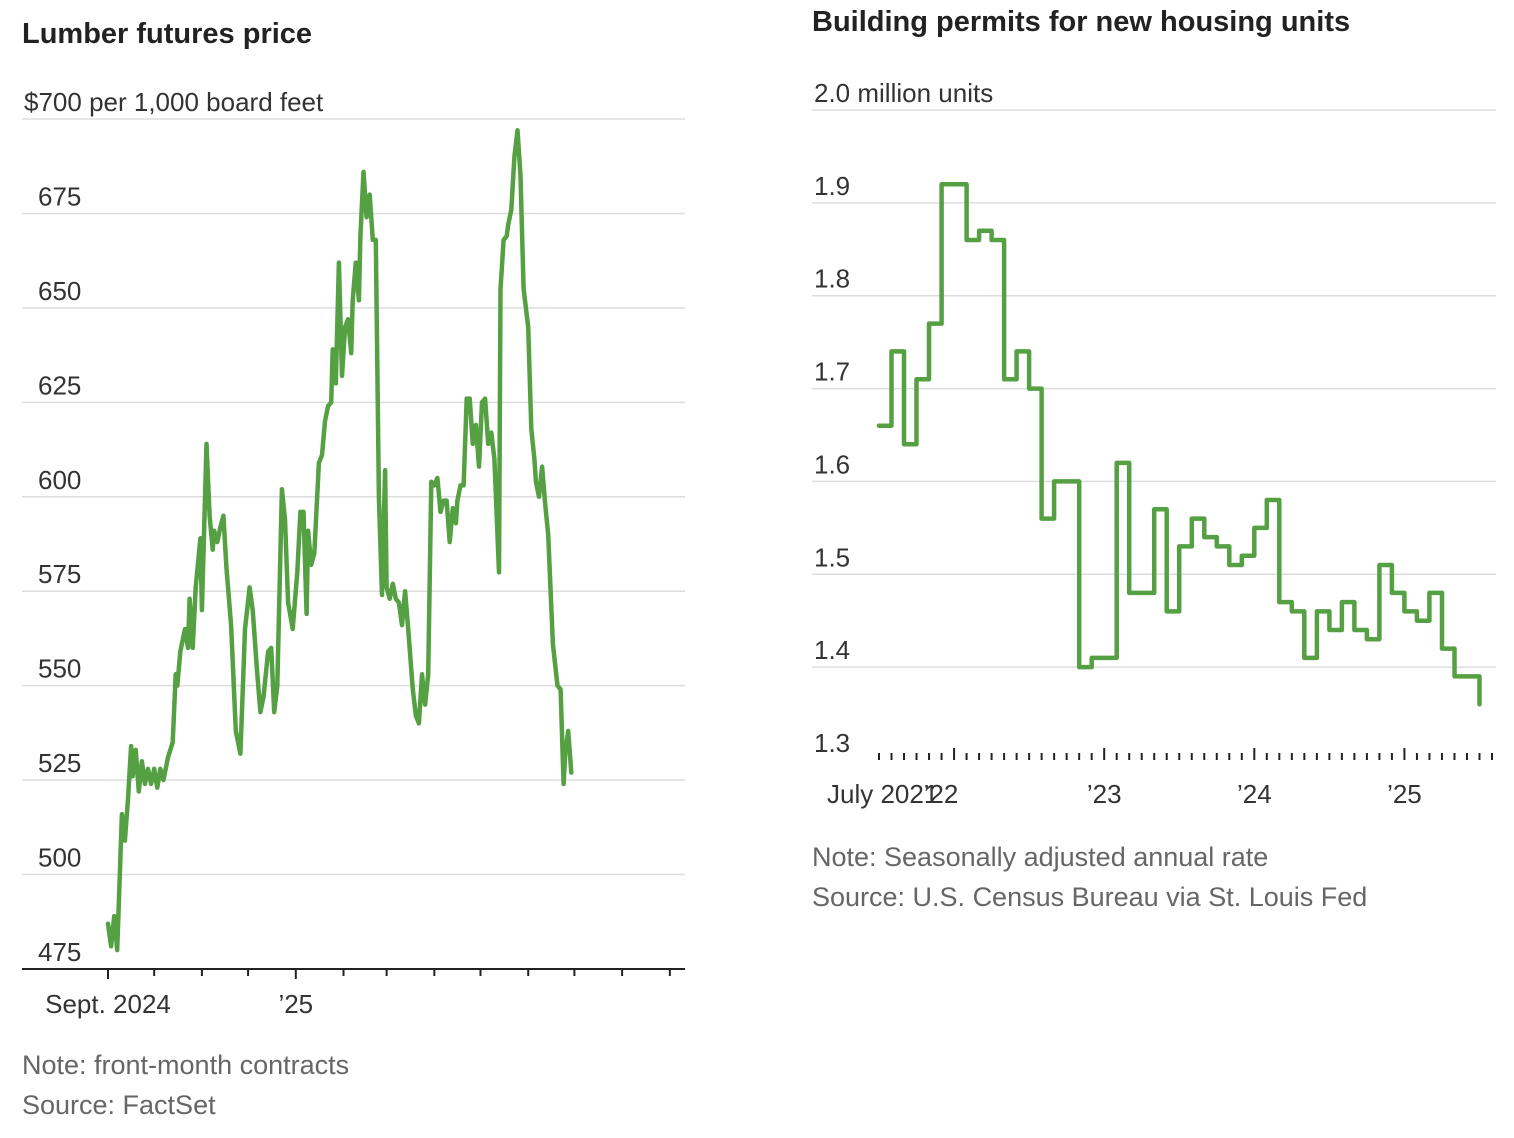  Describe the element at coordinates (186, 1065) in the screenshot. I see `left-note: Note: front-month contracts` at that location.